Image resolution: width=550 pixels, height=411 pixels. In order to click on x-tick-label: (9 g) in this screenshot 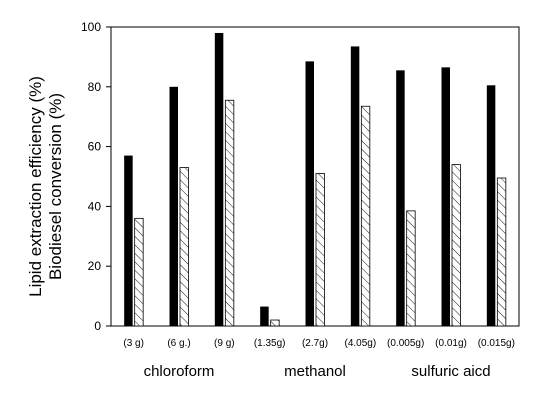, I will do `click(224, 343)`.